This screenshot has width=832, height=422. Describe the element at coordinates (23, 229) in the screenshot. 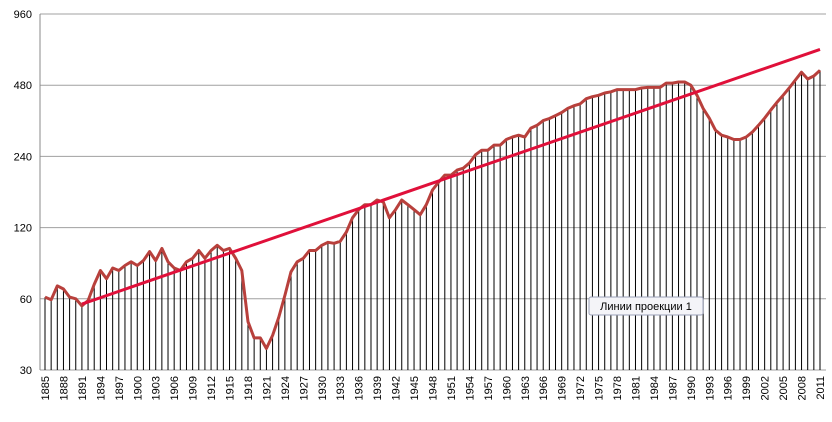

I see `y-tick-label: 120` at that location.